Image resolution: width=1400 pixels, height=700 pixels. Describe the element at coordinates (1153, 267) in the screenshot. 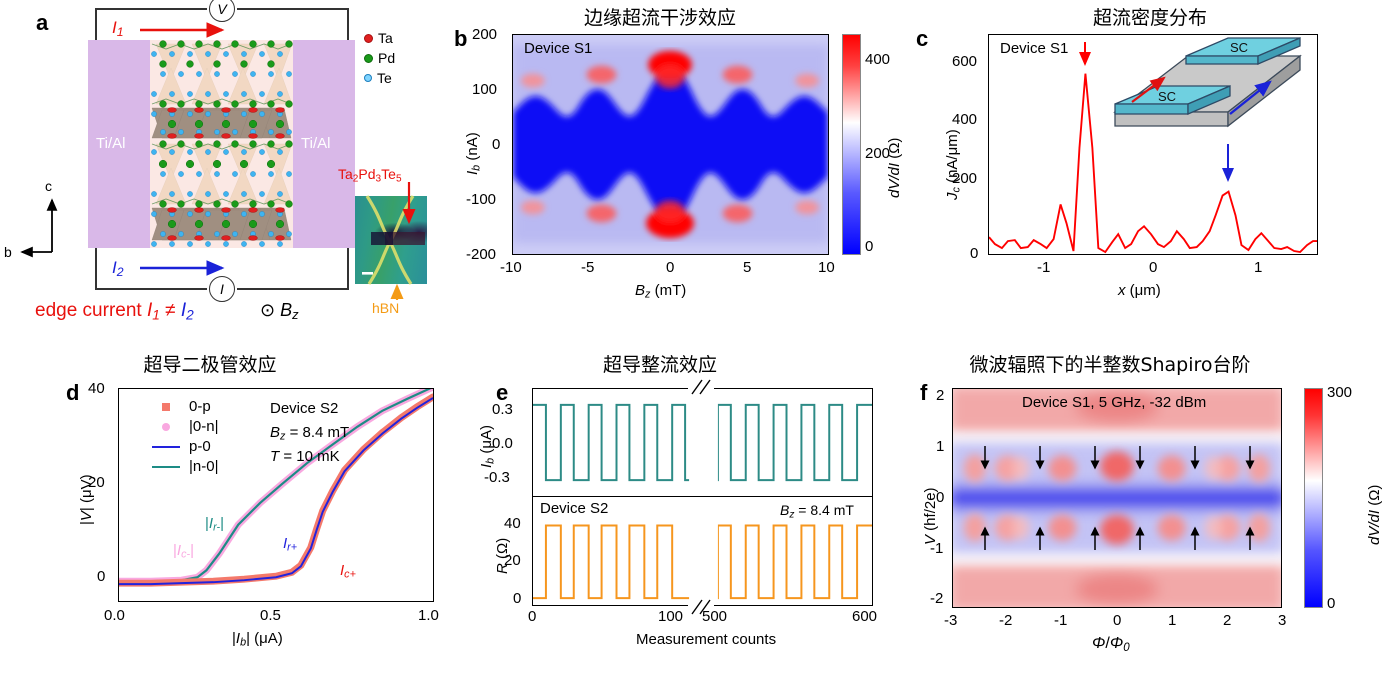

I see `panel-c-xtick-0: 0` at that location.